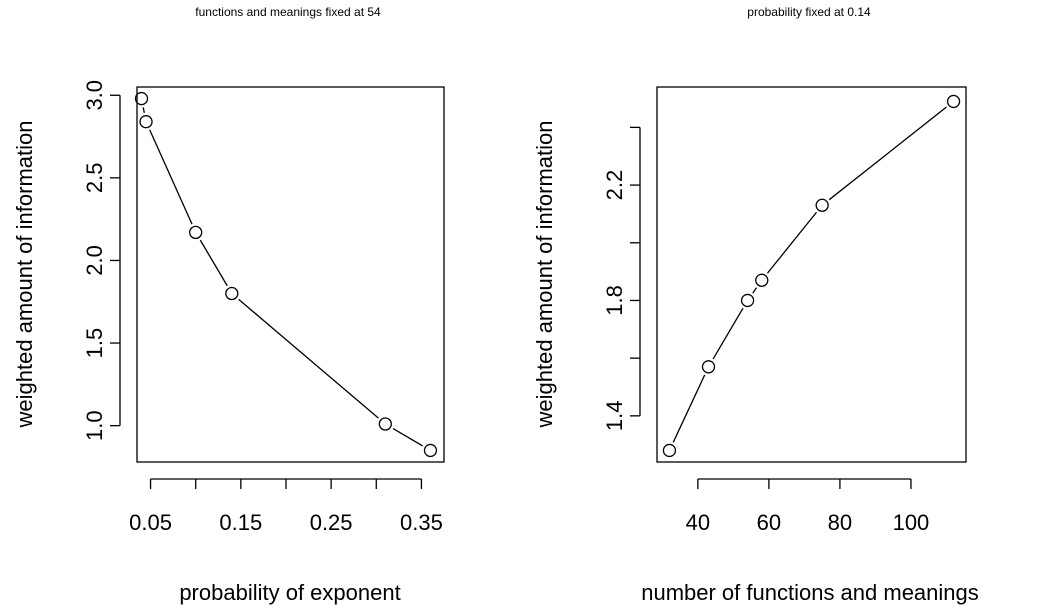  I want to click on chart-2-x-tick-label: 40, so click(698, 522).